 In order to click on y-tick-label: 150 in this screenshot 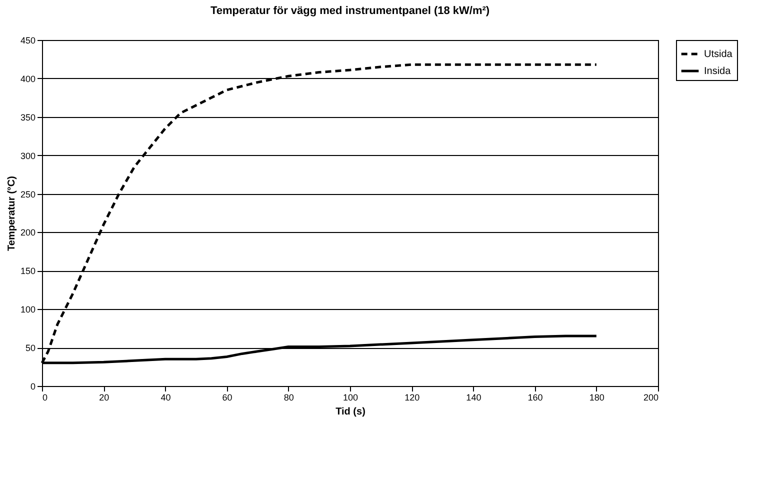, I will do `click(28, 271)`.